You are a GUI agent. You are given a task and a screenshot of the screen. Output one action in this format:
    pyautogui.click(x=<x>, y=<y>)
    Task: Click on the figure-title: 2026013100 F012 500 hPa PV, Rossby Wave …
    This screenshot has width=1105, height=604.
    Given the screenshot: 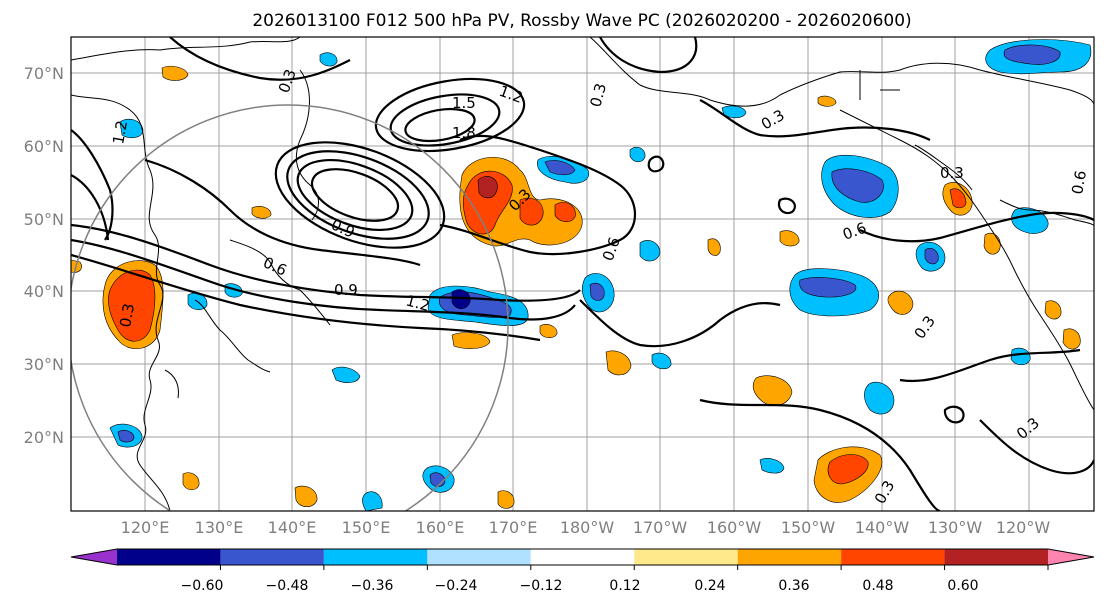 What is the action you would take?
    pyautogui.click(x=581, y=21)
    